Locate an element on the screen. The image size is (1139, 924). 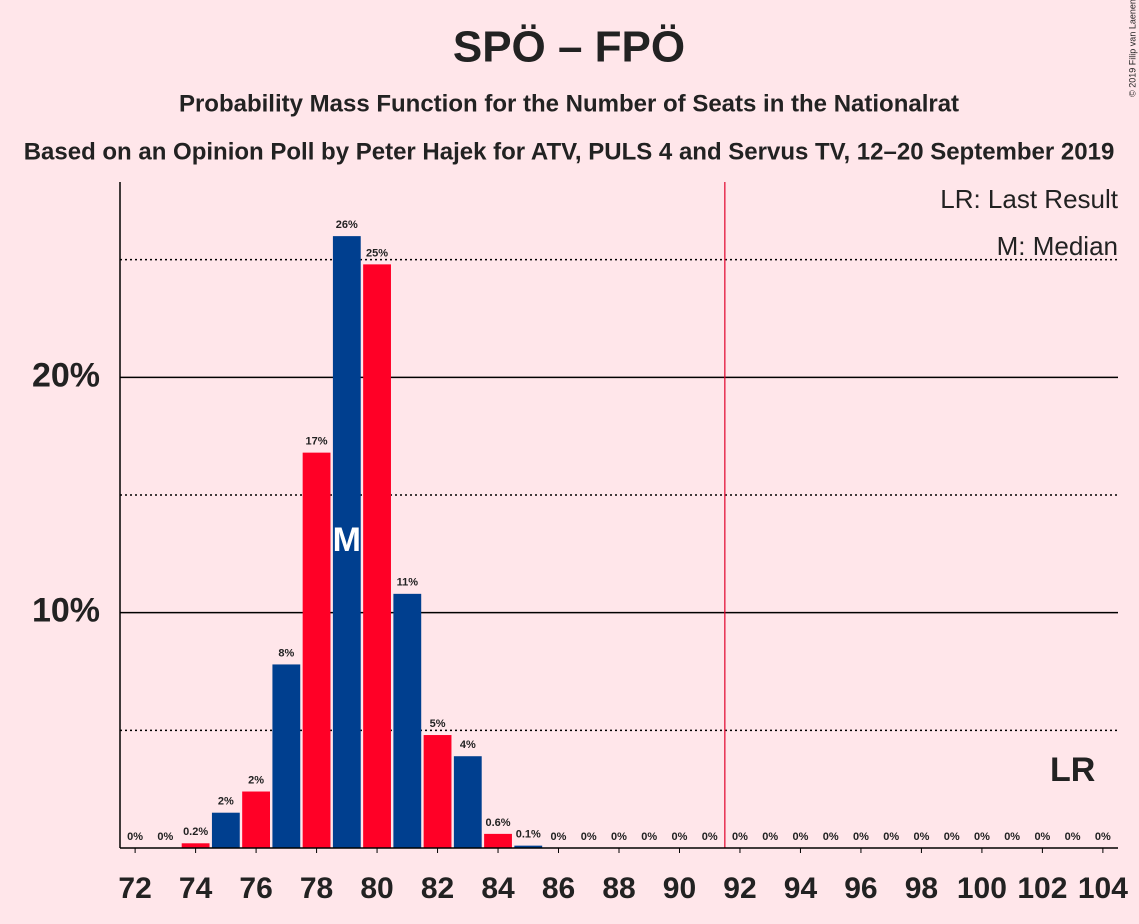
value-label: 26% is located at coordinates (347, 225).